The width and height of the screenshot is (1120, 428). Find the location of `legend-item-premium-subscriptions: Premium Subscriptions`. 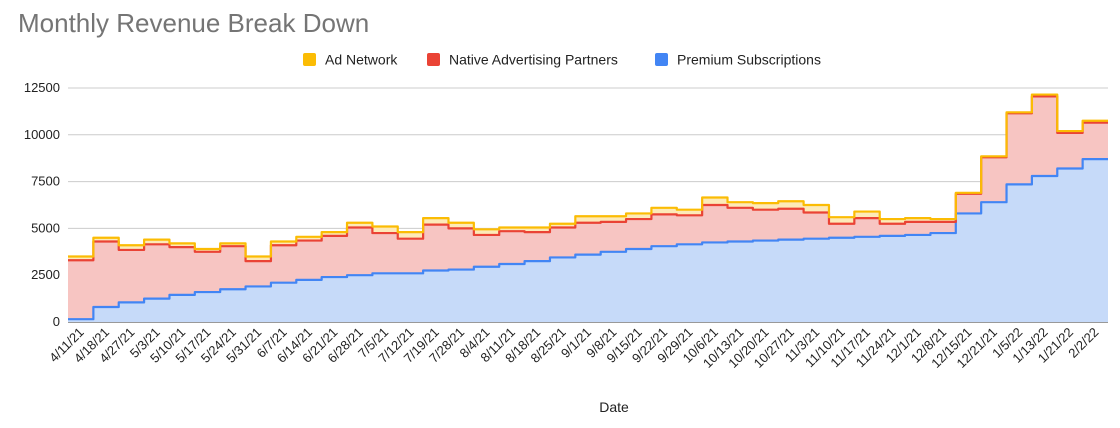

legend-item-premium-subscriptions: Premium Subscriptions is located at coordinates (738, 60).